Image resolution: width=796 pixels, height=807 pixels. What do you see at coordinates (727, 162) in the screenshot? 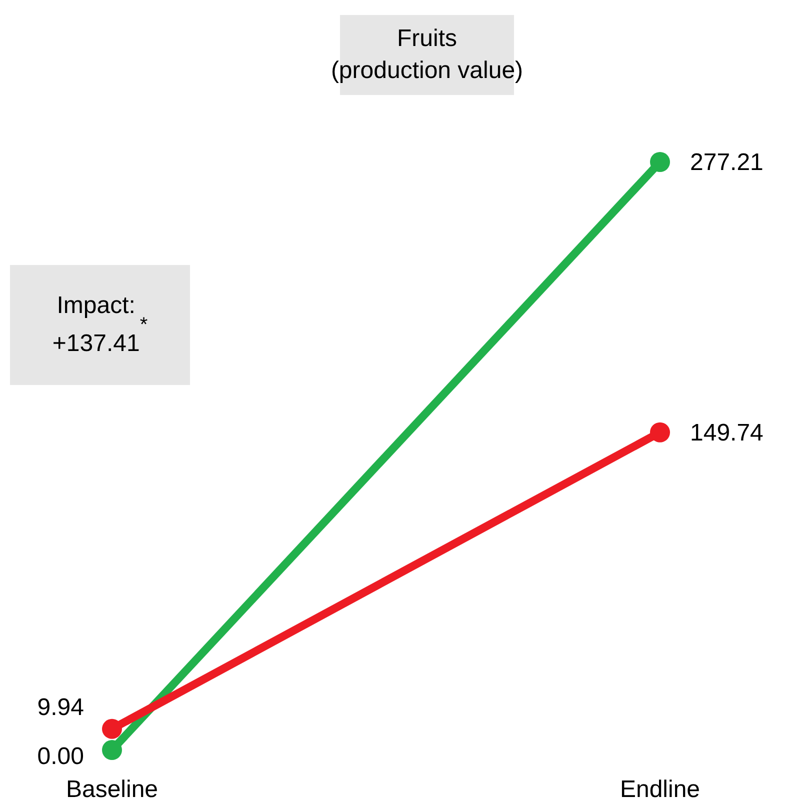
I see `data-label: 277.21` at bounding box center [727, 162].